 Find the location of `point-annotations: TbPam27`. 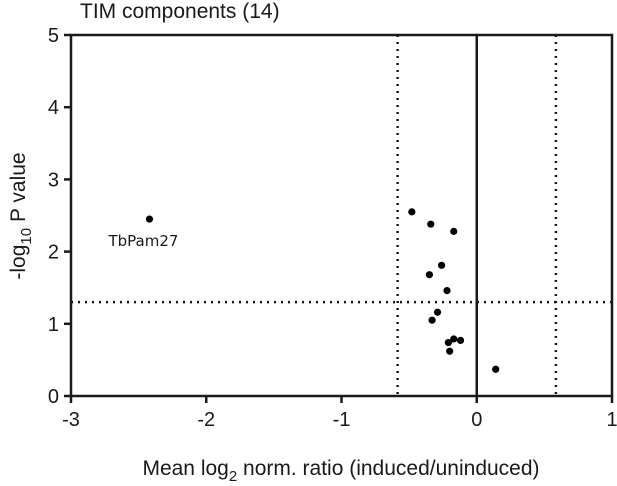

point-annotations: TbPam27 is located at coordinates (142, 241).